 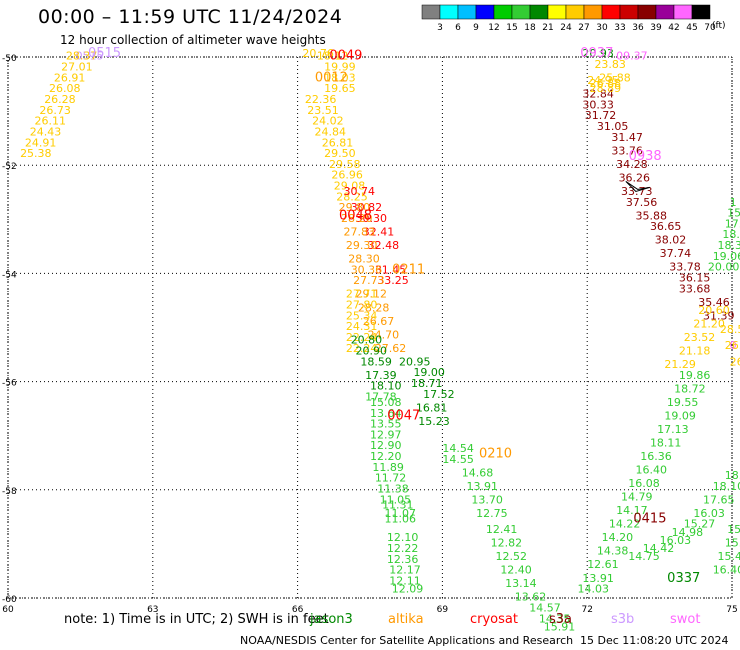 What do you see at coordinates (403, 537) in the screenshot?
I see `data-label: 12.10` at bounding box center [403, 537].